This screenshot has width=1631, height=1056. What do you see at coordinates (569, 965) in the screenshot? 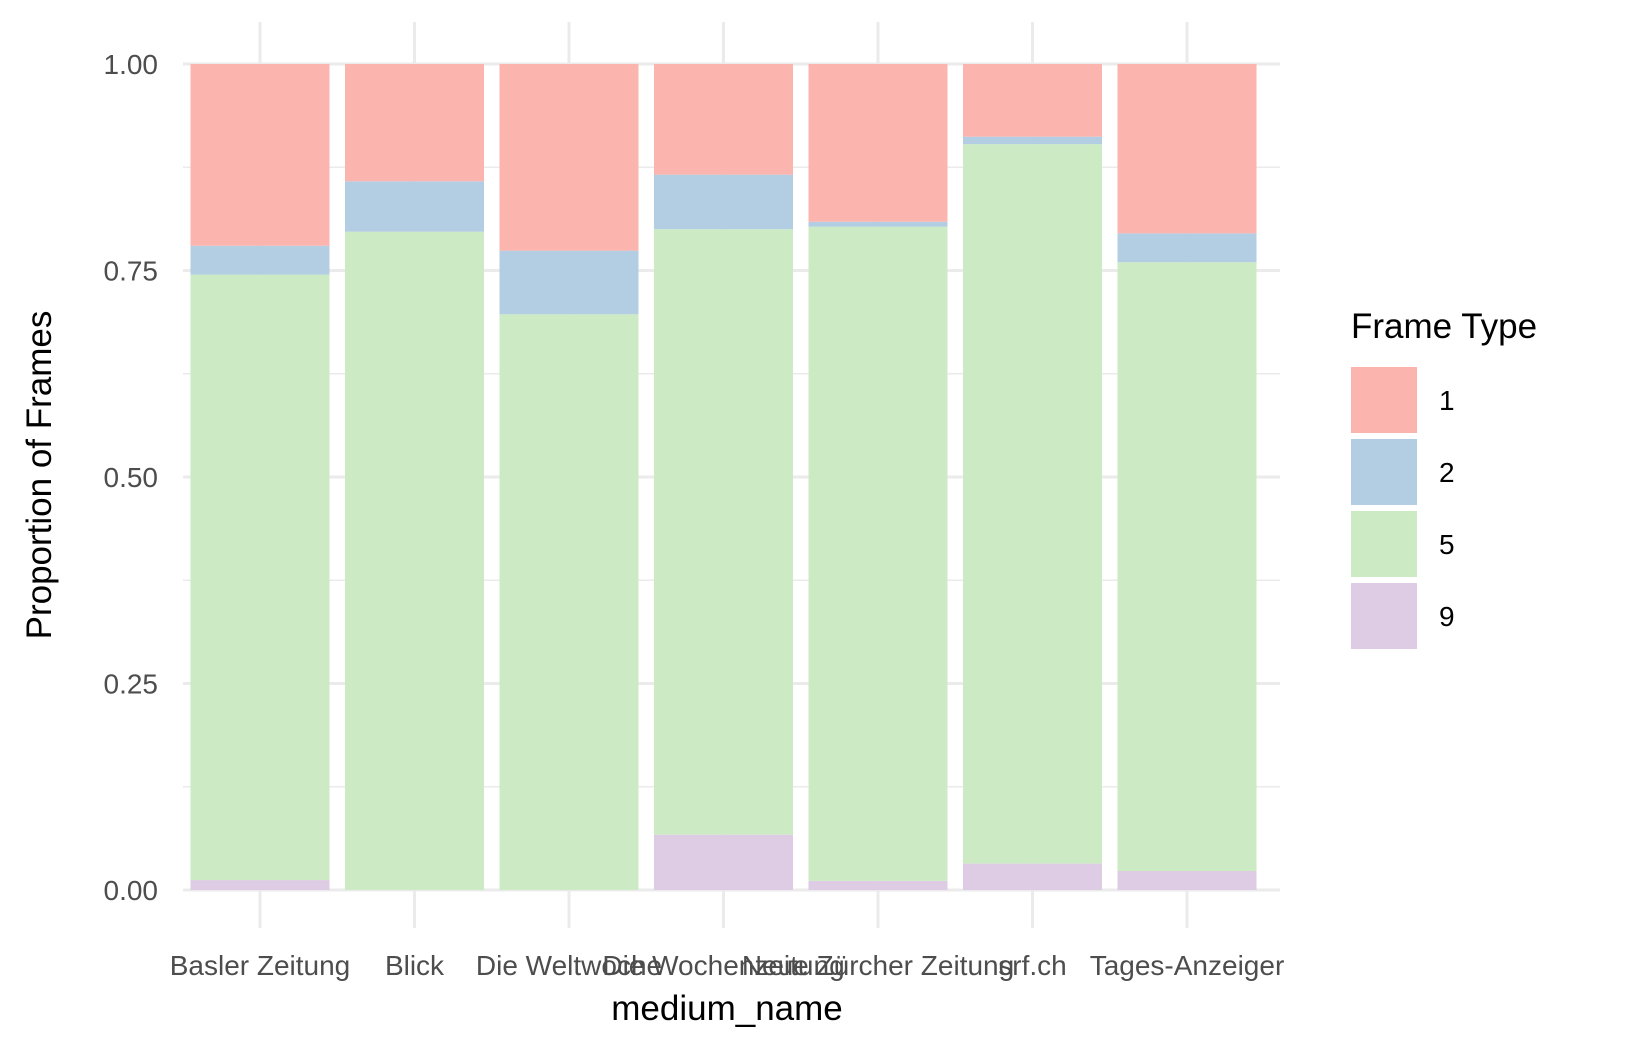
I see `x-tick-label: Die Weltwoche` at bounding box center [569, 965].